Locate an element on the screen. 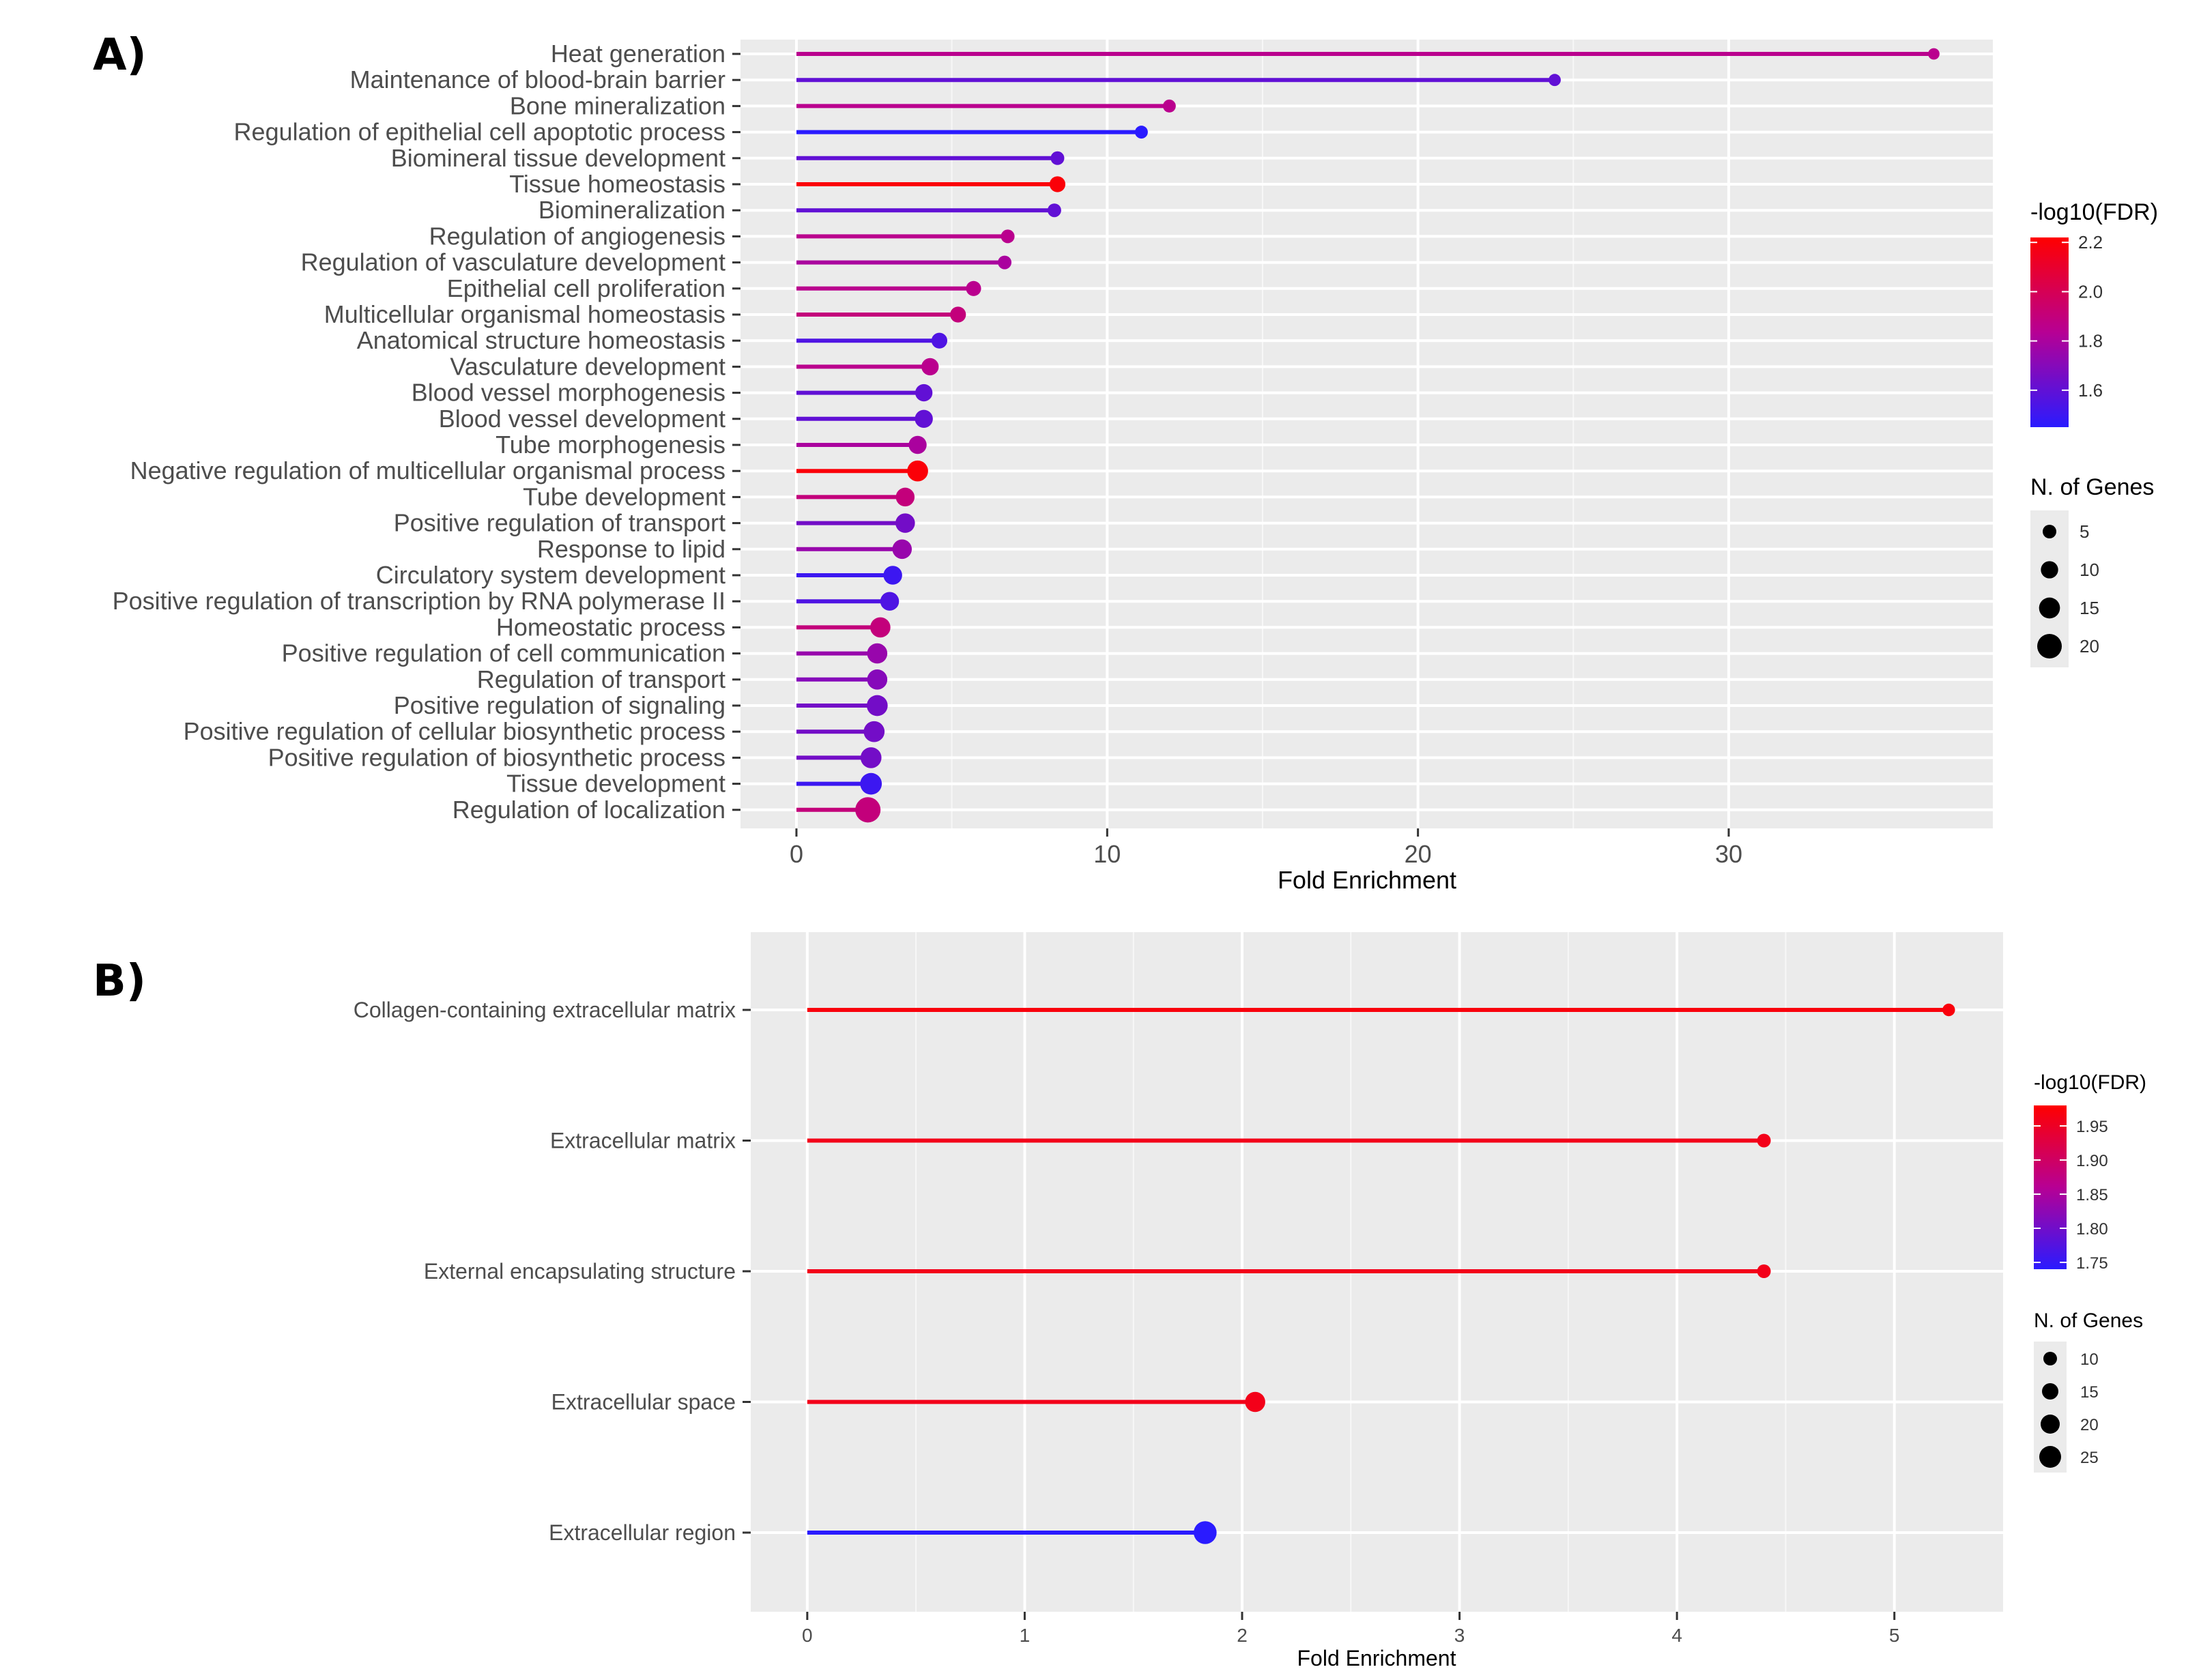  color-bar-a is located at coordinates (2049, 332).